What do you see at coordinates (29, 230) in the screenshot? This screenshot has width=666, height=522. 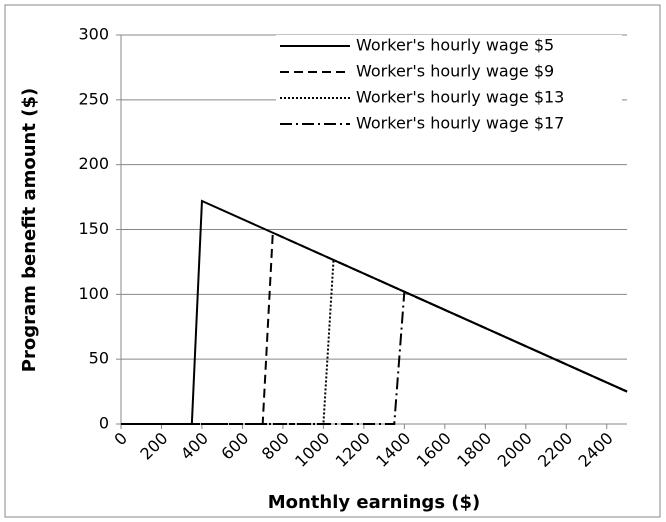 I see `y-axis-title: Program benefit amount ($)` at bounding box center [29, 230].